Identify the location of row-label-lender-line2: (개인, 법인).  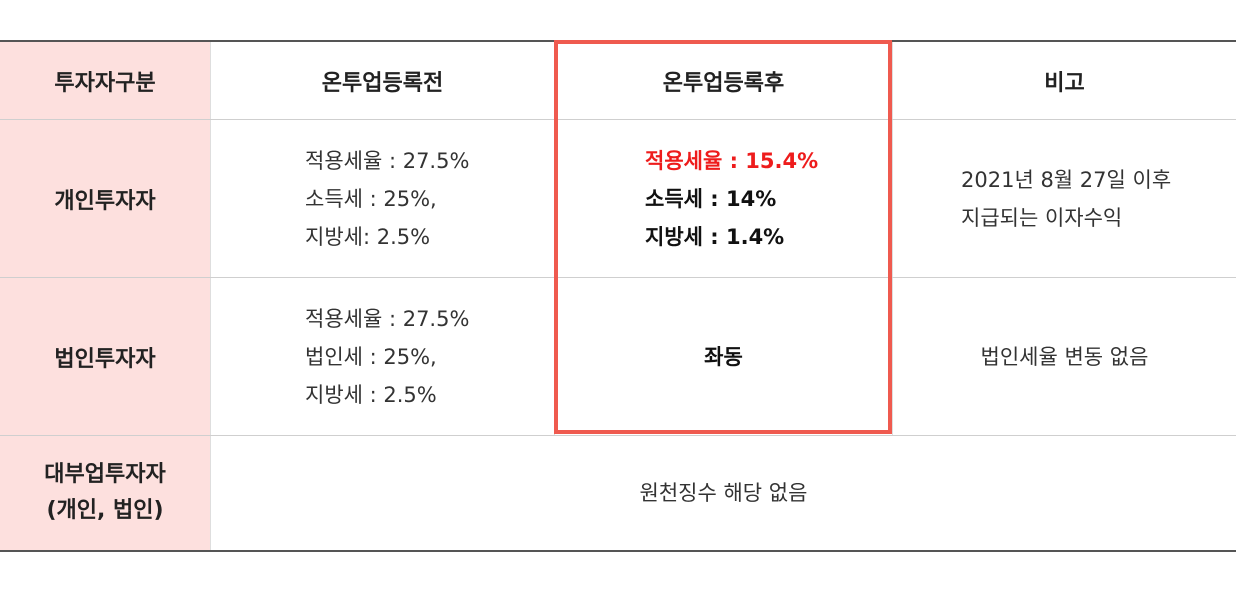
(105, 510).